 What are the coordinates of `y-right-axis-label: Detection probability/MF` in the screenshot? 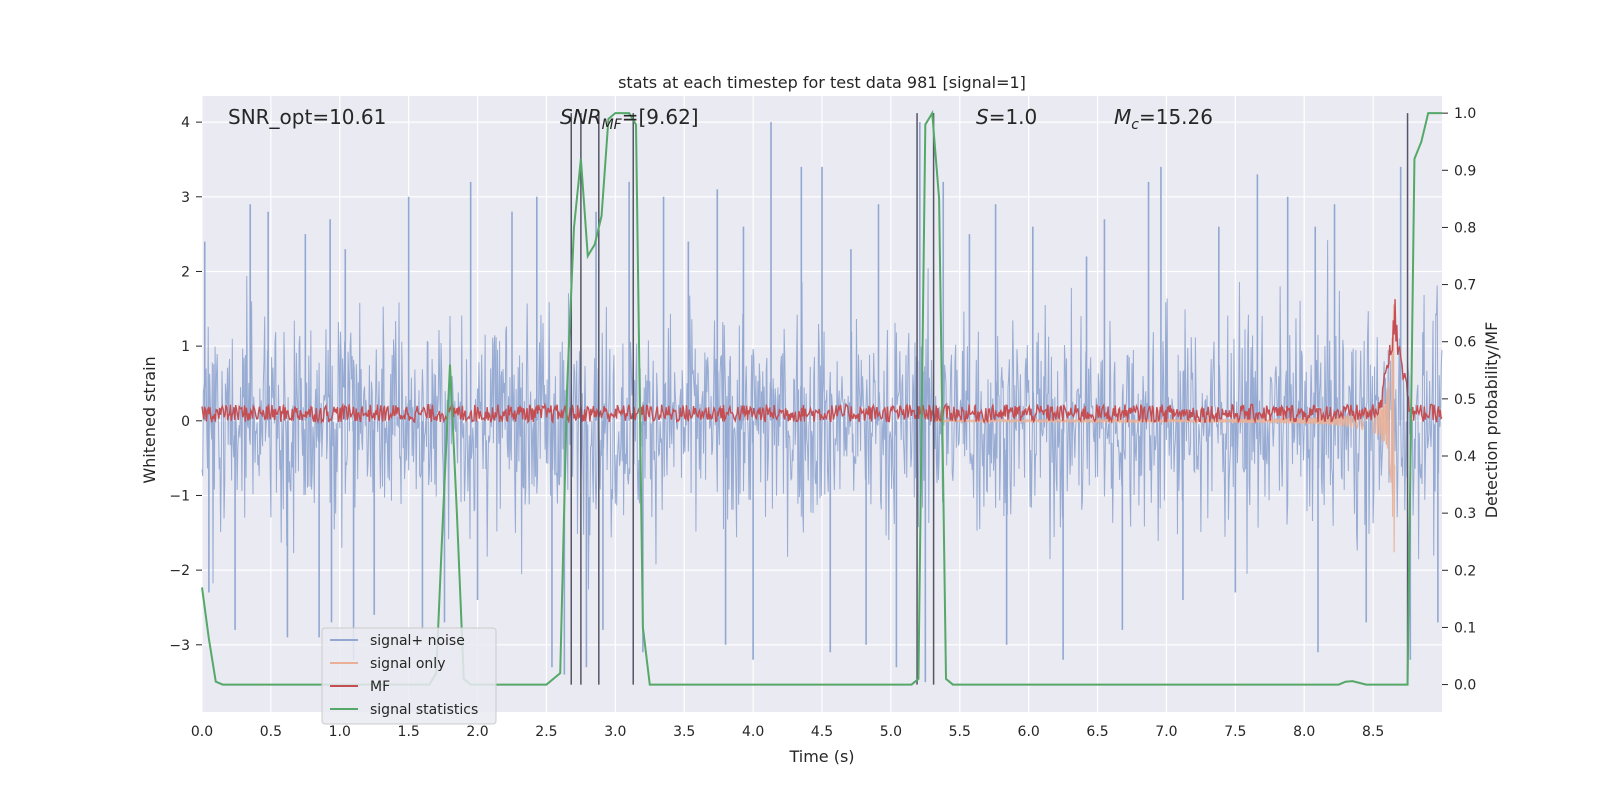 It's located at (1491, 420).